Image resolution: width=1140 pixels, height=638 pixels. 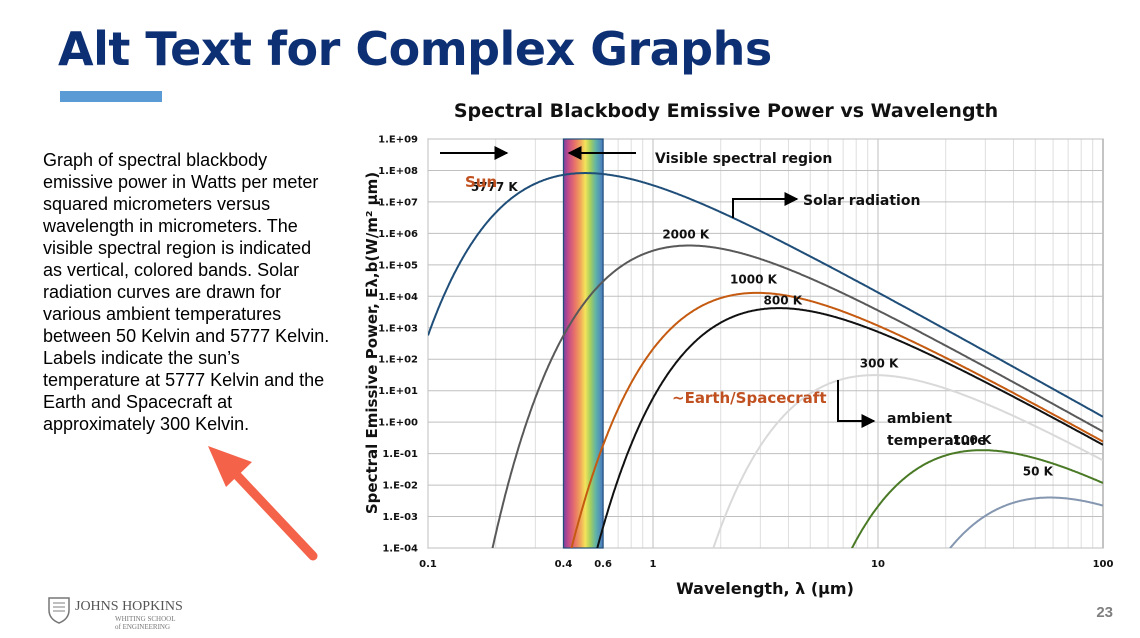 What do you see at coordinates (861, 201) in the screenshot?
I see `solar-radiation-label: Solar radiation` at bounding box center [861, 201].